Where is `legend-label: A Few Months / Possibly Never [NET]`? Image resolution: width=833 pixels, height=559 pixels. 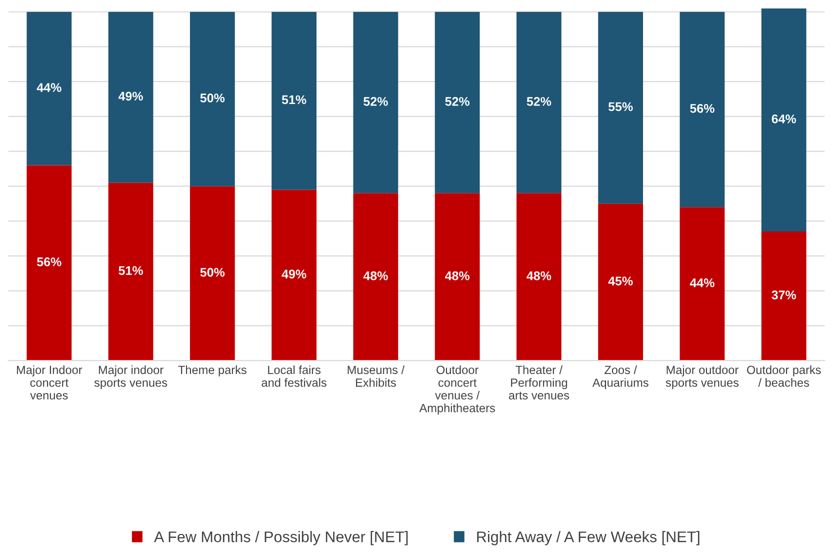
legend-label: A Few Months / Possibly Never [NET] is located at coordinates (281, 538).